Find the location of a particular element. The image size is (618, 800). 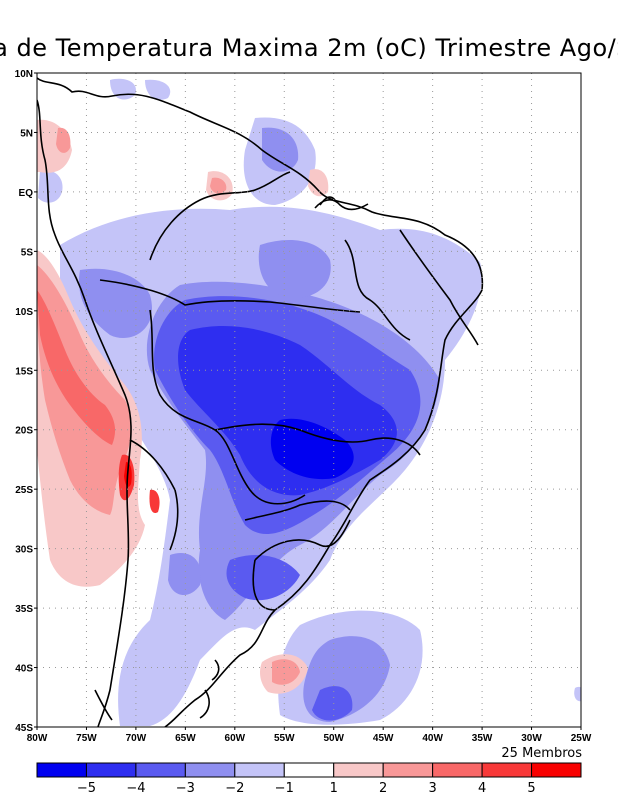

lat-label: 35S is located at coordinates (24, 609).